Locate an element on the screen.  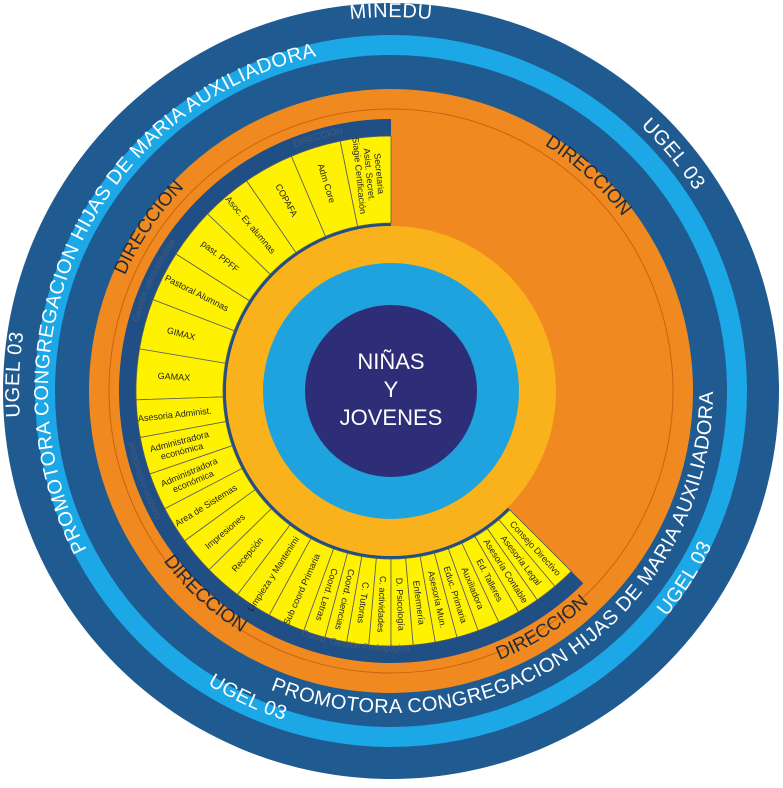
center-circle is located at coordinates (391, 391).